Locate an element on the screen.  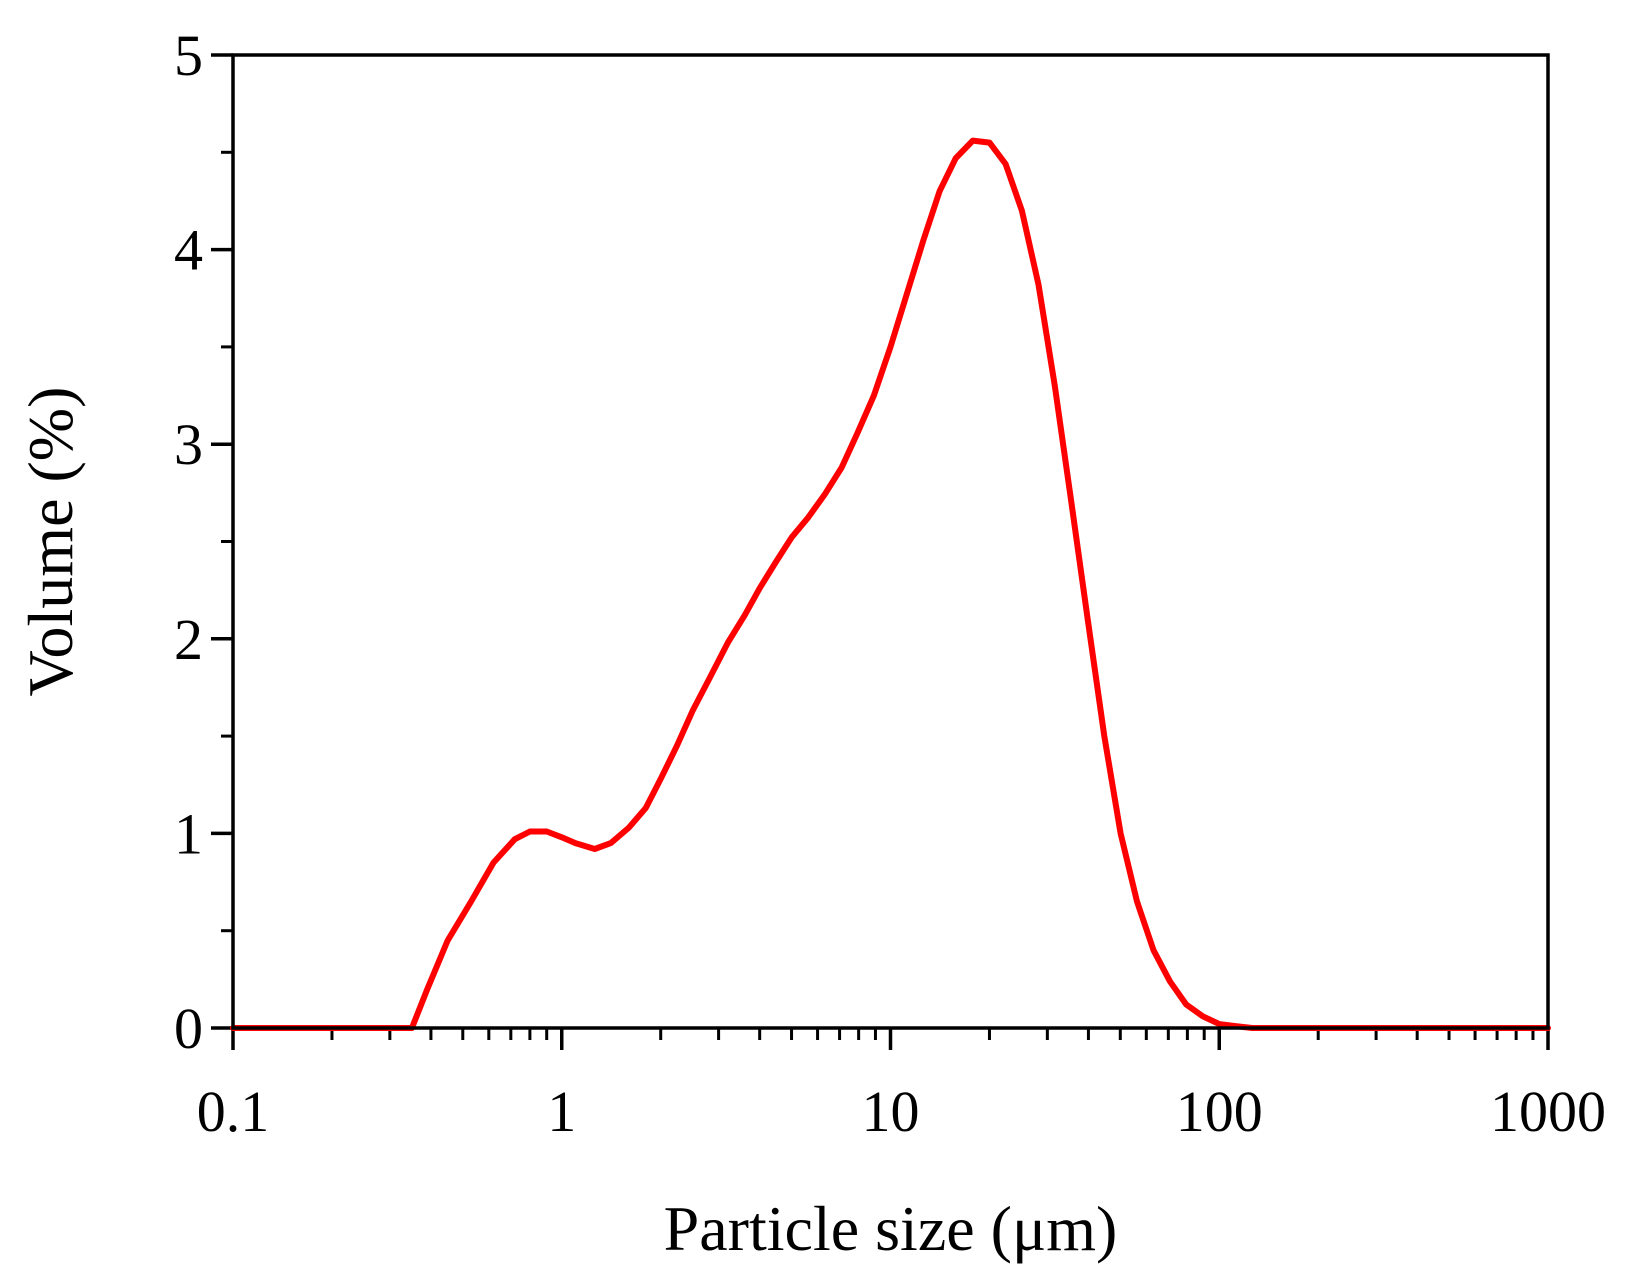
y-axis-title: Volume (%) is located at coordinates (50, 542).